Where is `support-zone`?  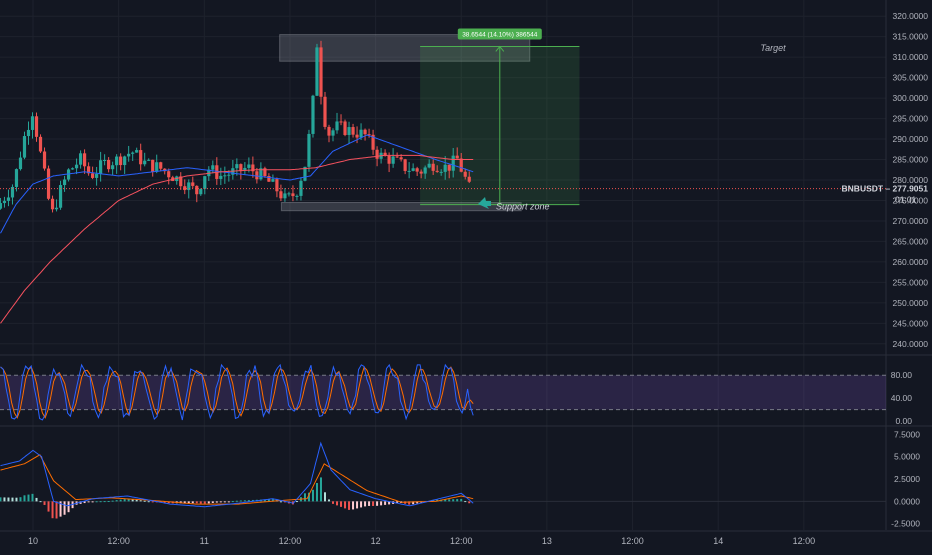
support-zone is located at coordinates (401, 207).